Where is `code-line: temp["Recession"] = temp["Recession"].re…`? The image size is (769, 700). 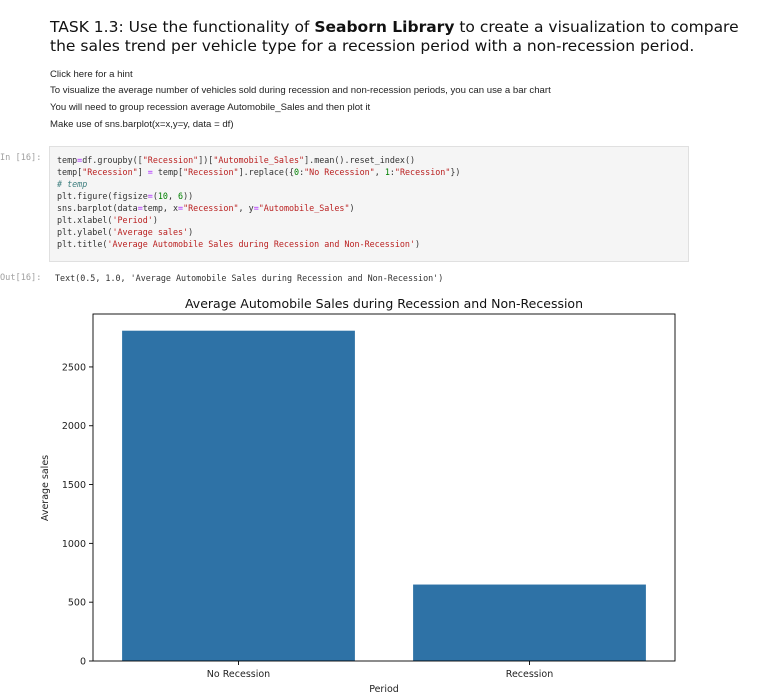 code-line: temp["Recession"] = temp["Recession"].re… is located at coordinates (259, 172).